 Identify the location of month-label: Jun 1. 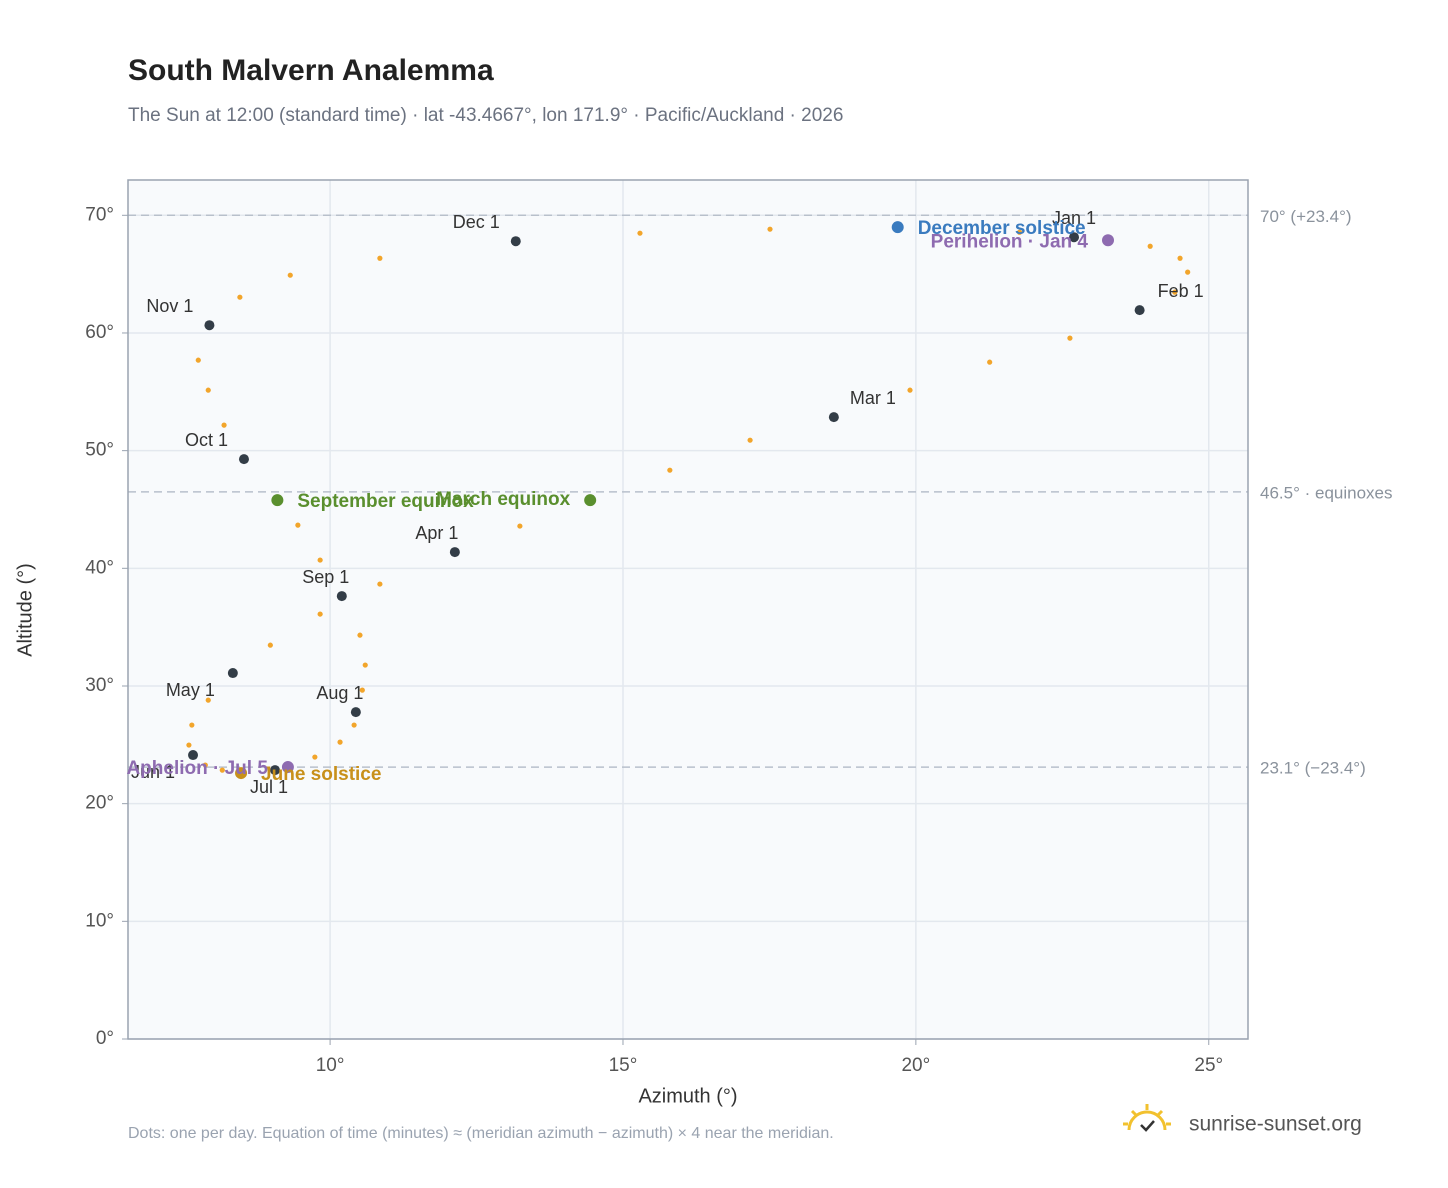
(153, 772).